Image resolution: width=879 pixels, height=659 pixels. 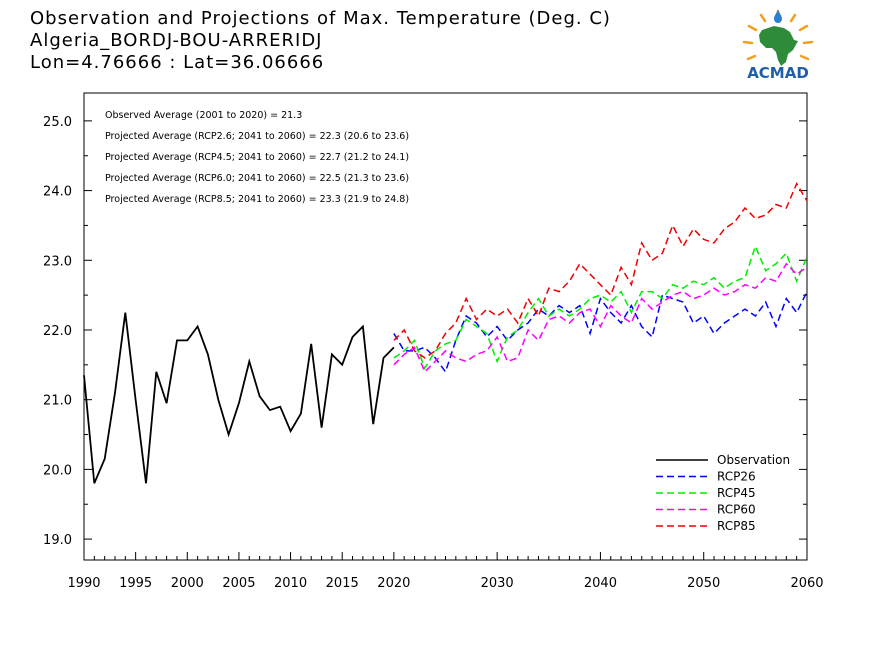 I want to click on x-tick-label: 2010, so click(x=290, y=583).